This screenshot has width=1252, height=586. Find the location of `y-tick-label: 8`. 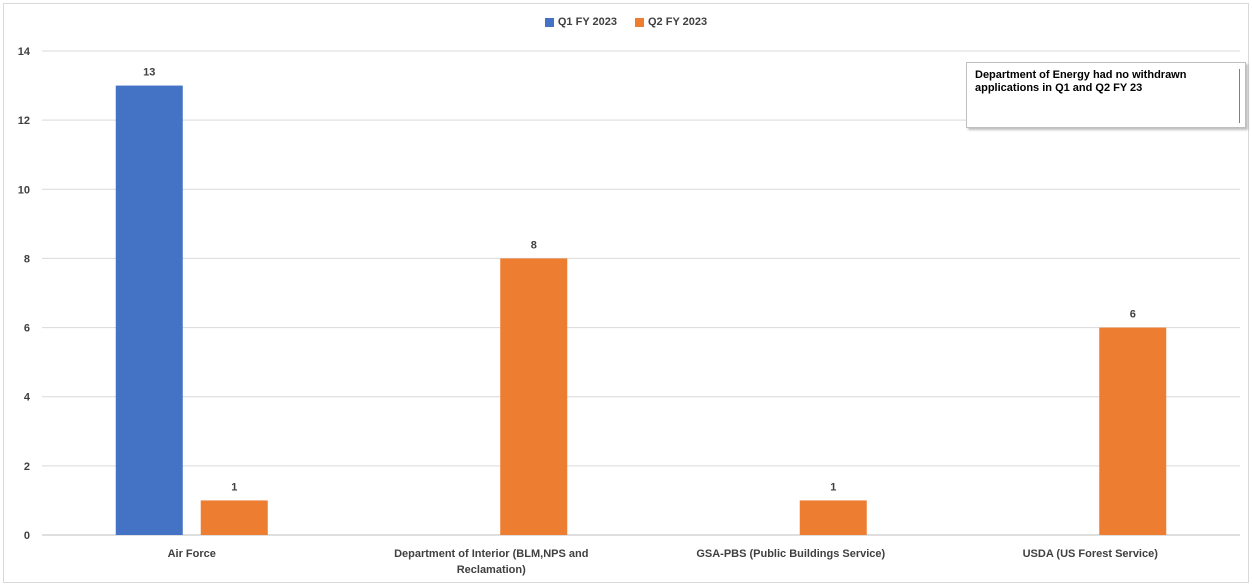

y-tick-label: 8 is located at coordinates (27, 259).